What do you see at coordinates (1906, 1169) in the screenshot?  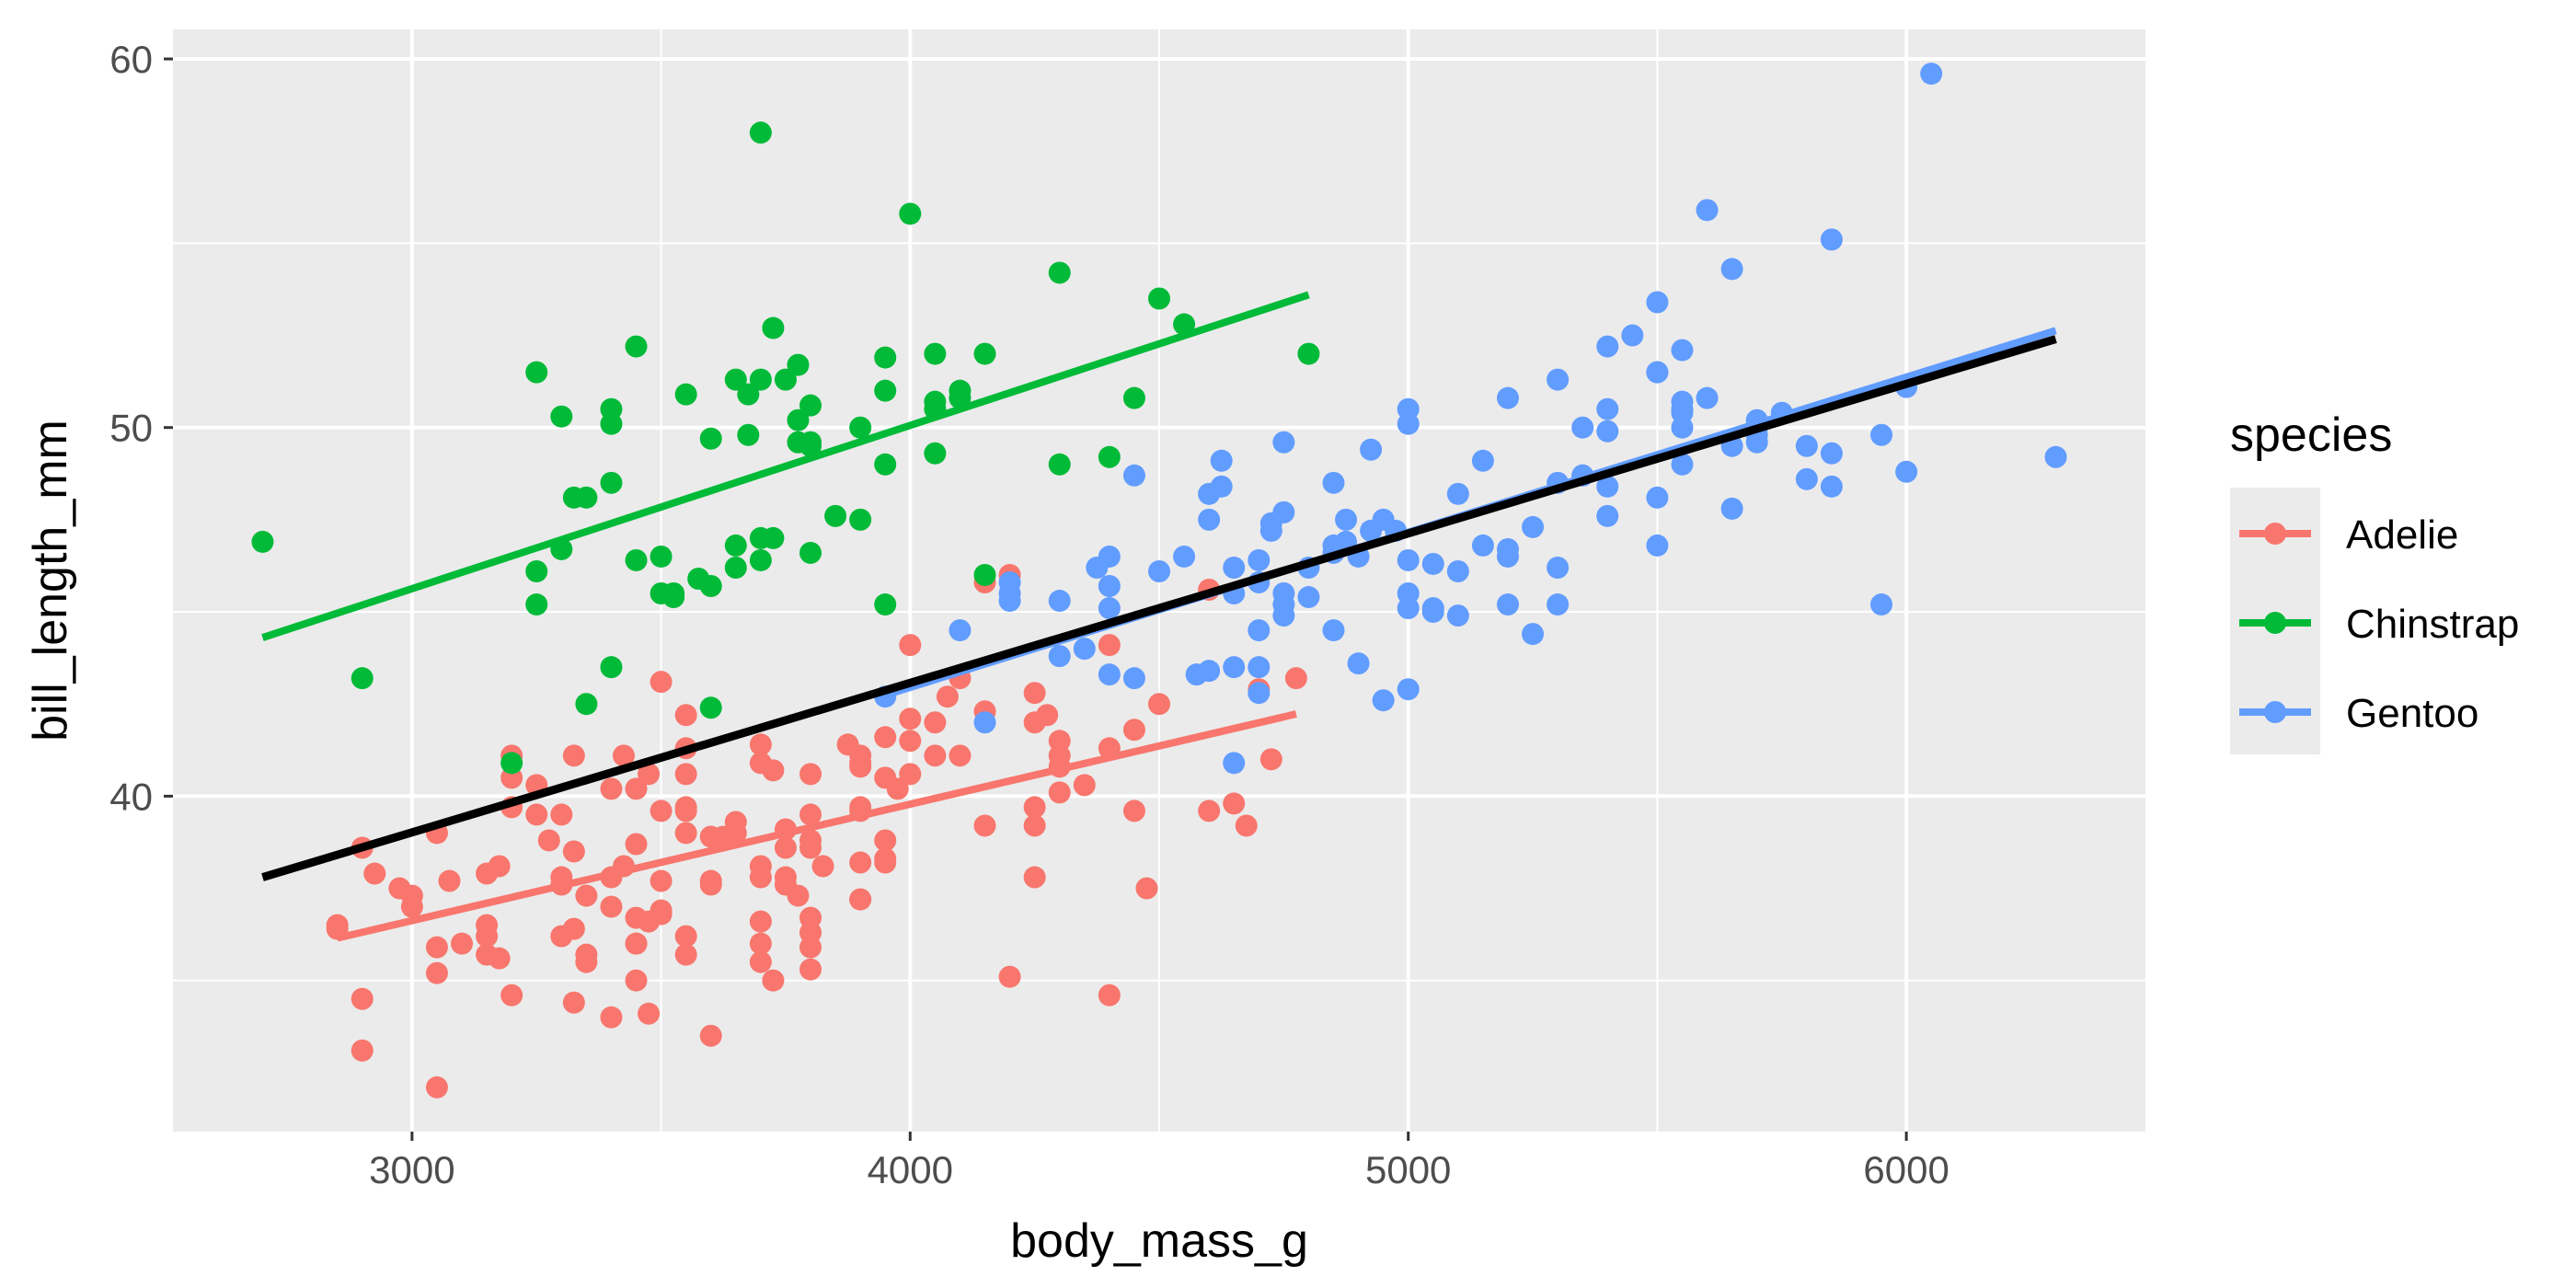 I see `x-tick-label: 6000` at bounding box center [1906, 1169].